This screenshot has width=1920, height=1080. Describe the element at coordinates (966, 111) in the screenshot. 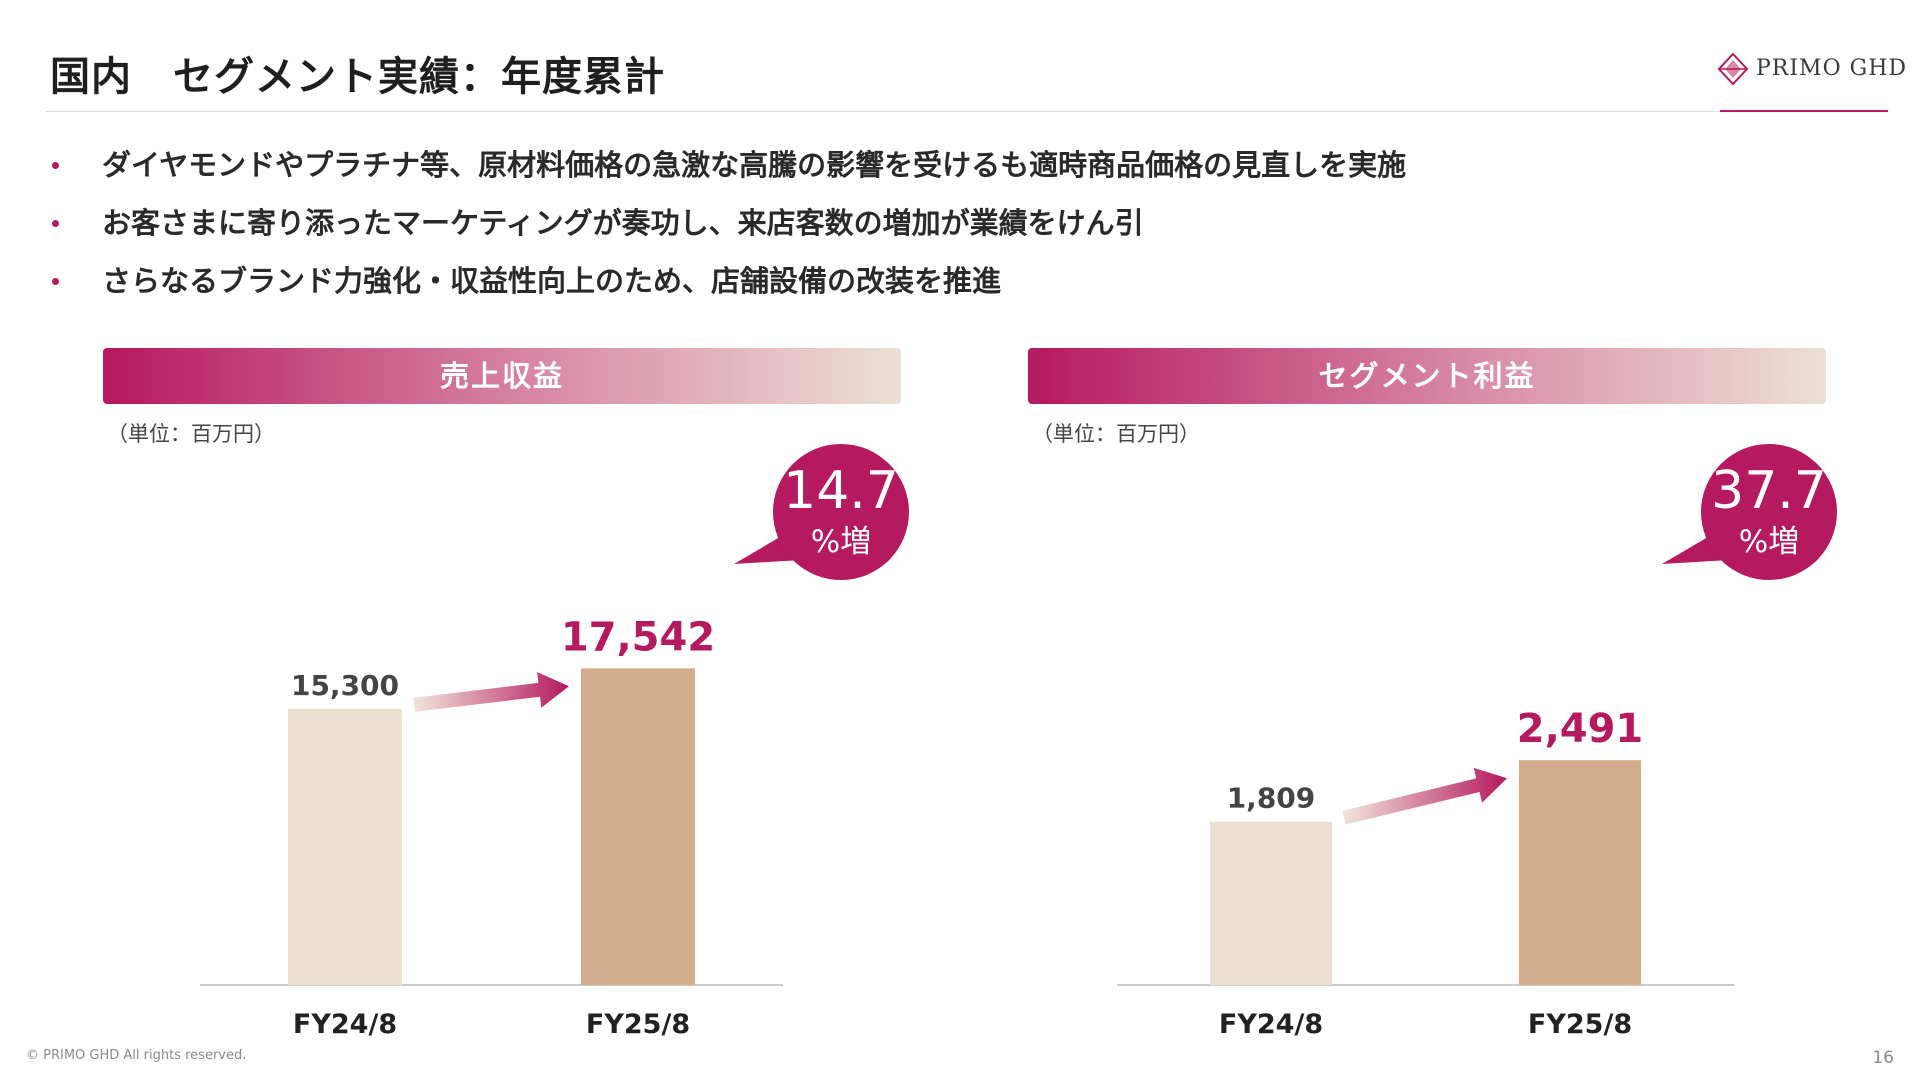

I see `title-divider` at that location.